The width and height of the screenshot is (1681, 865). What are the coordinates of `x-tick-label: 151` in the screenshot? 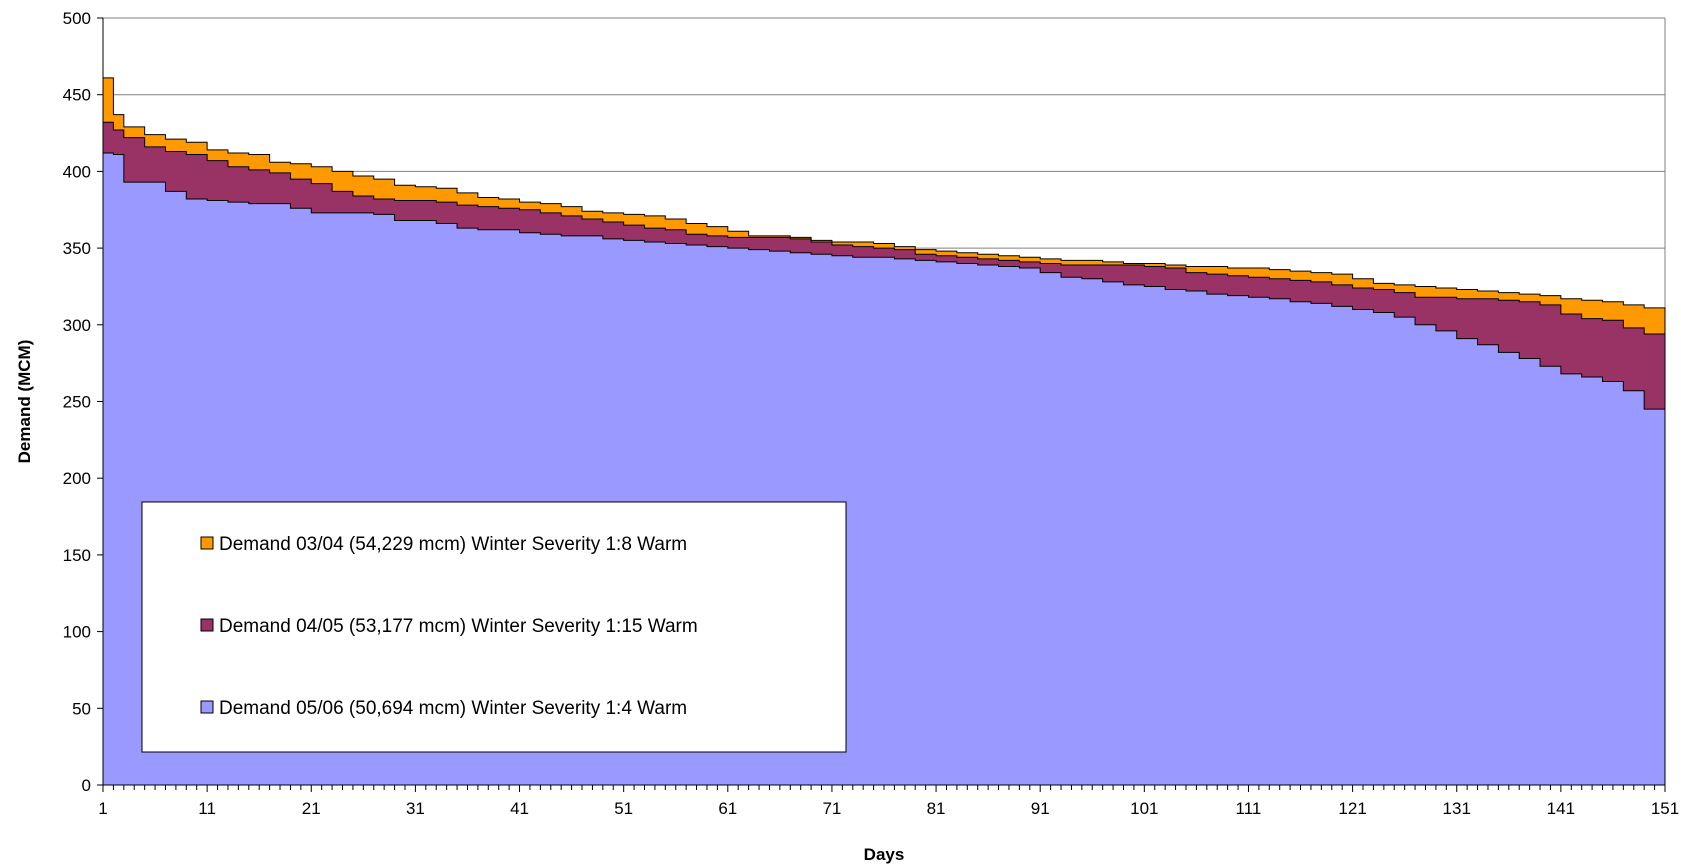 It's located at (1665, 808).